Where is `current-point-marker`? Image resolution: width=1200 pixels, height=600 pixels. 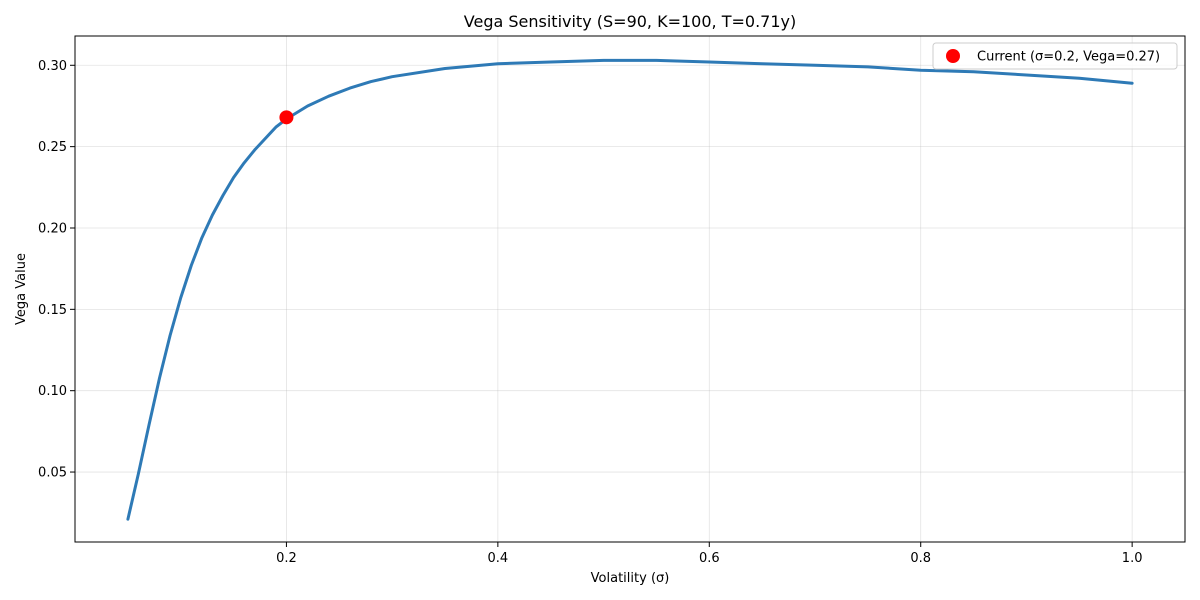
current-point-marker is located at coordinates (286, 117).